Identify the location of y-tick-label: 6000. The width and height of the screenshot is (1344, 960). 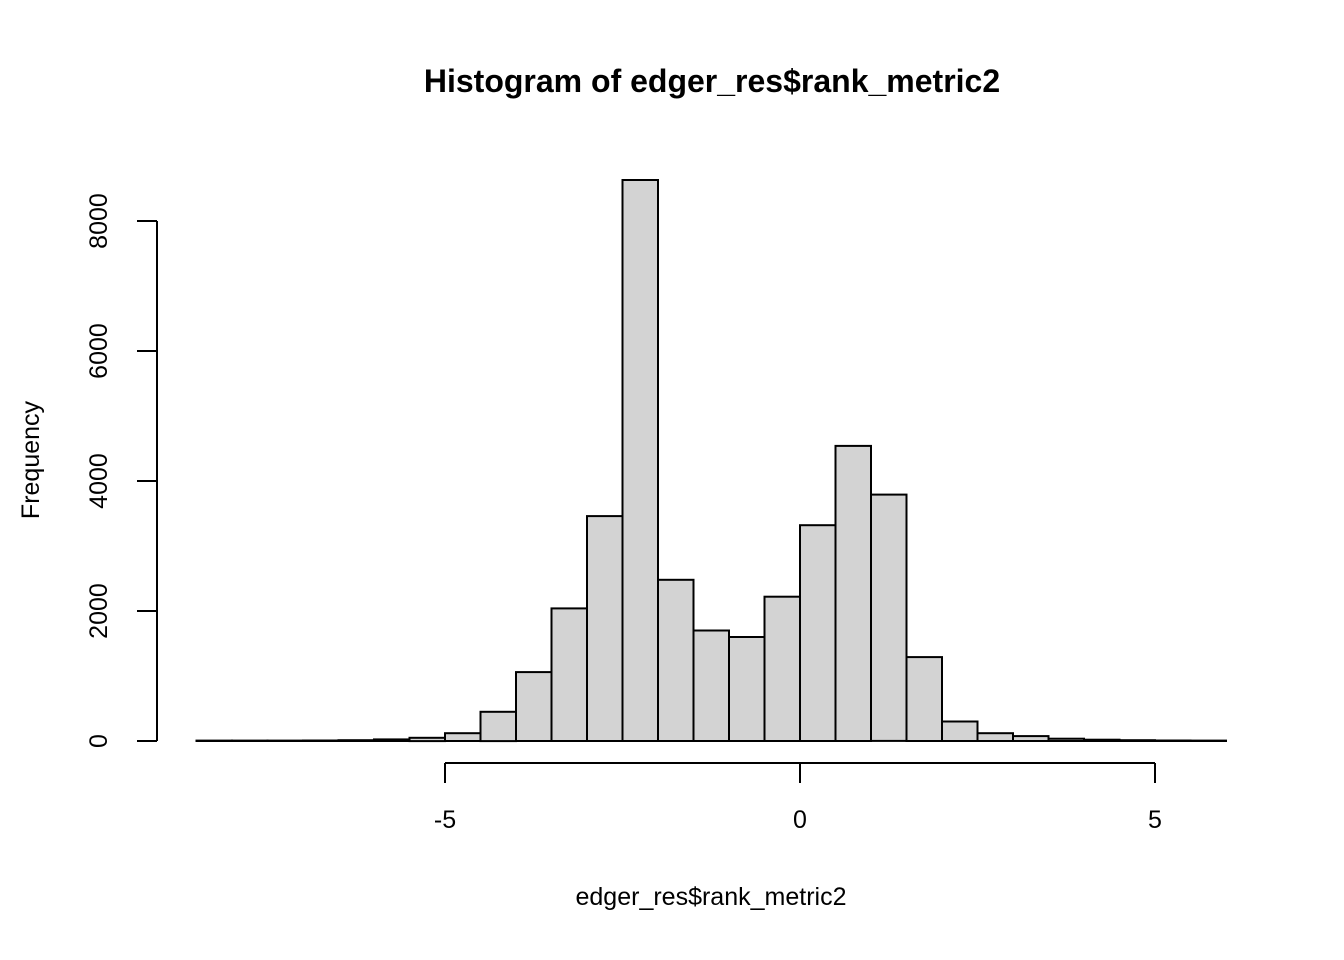
(99, 351).